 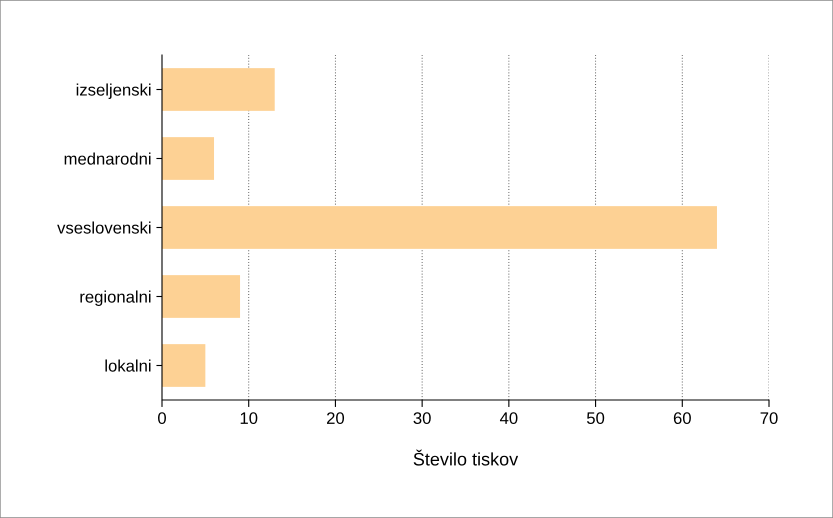 What do you see at coordinates (422, 418) in the screenshot?
I see `x-tick-label: 30` at bounding box center [422, 418].